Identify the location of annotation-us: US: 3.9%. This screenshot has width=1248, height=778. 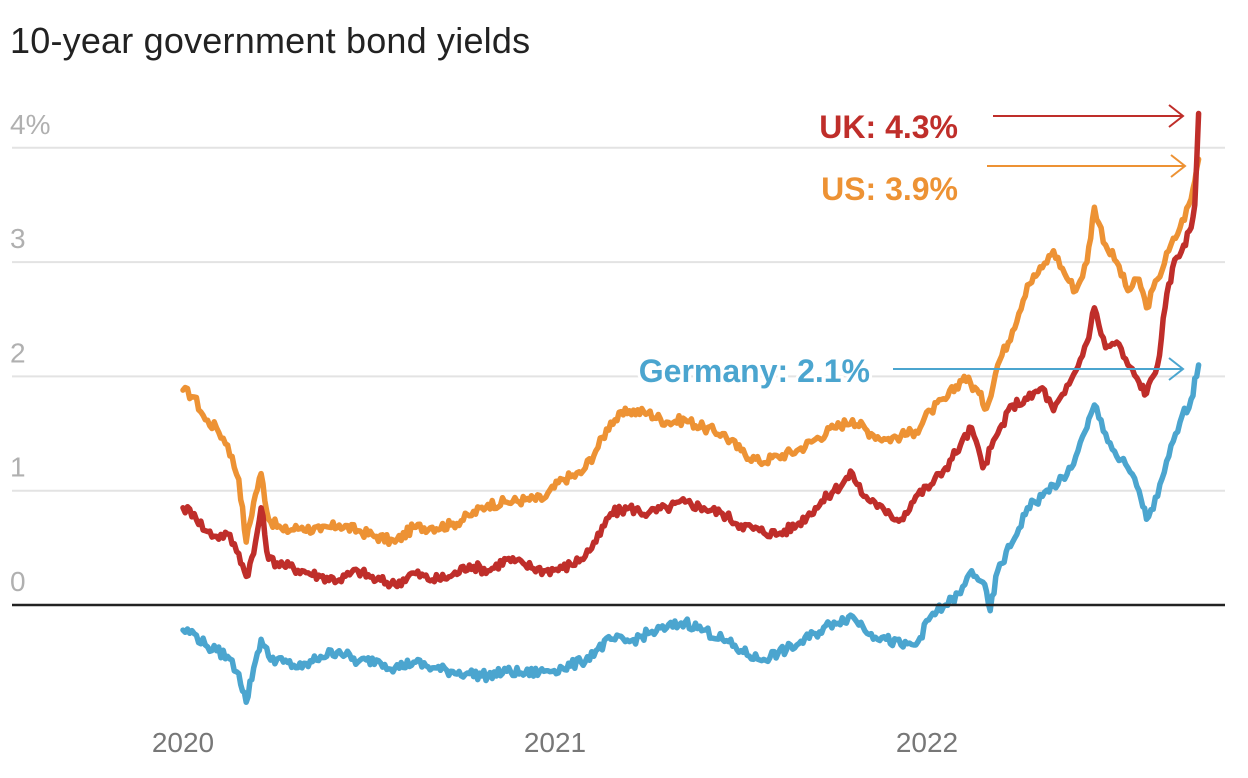
(1004, 180).